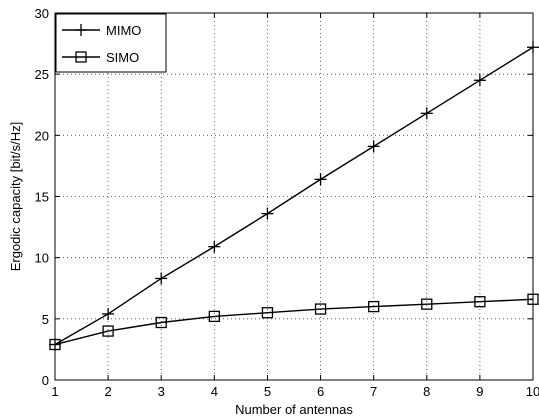 The width and height of the screenshot is (539, 418). I want to click on legend-label: MIMO, so click(123, 30).